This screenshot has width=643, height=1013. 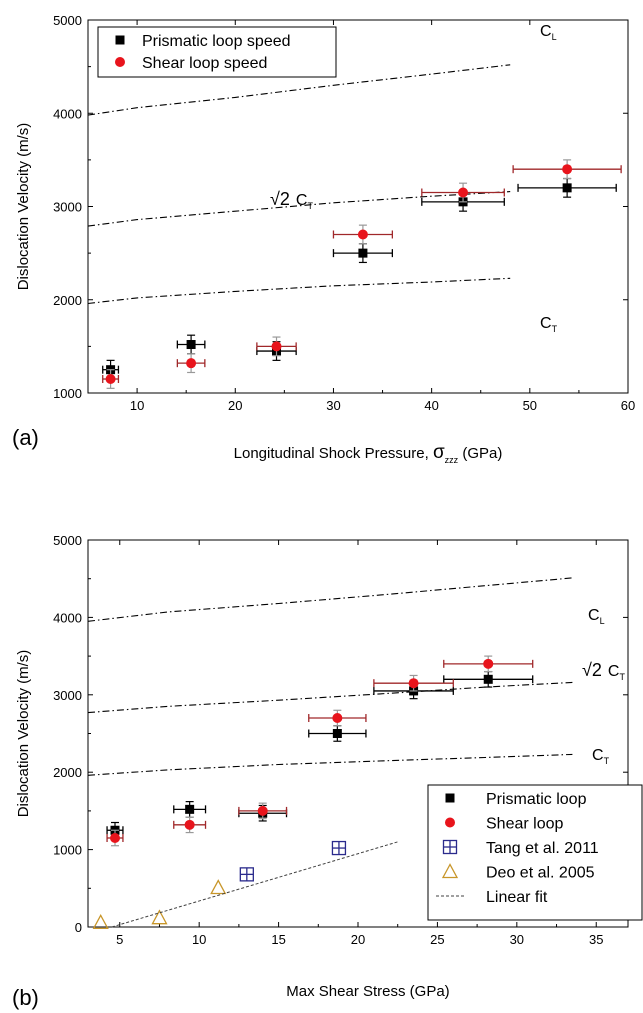 I want to click on y-tick-label: 0, so click(x=78, y=927).